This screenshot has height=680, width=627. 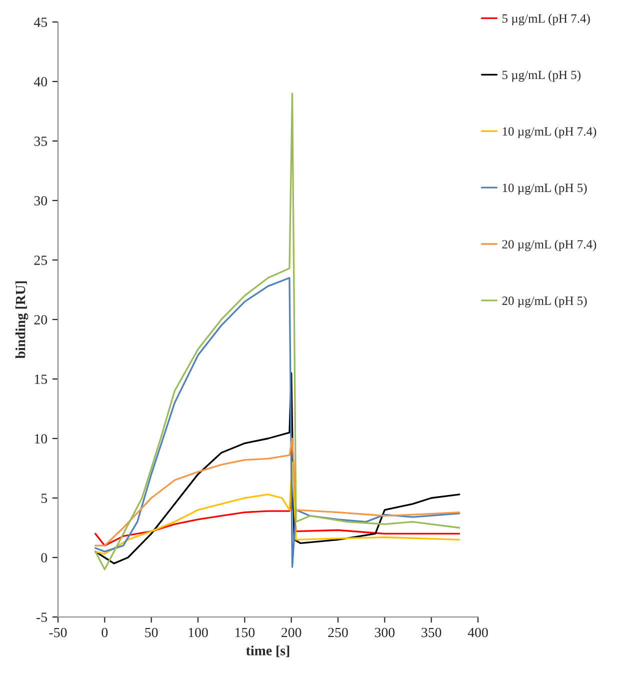 What do you see at coordinates (41, 379) in the screenshot?
I see `y-tick-label: 15` at bounding box center [41, 379].